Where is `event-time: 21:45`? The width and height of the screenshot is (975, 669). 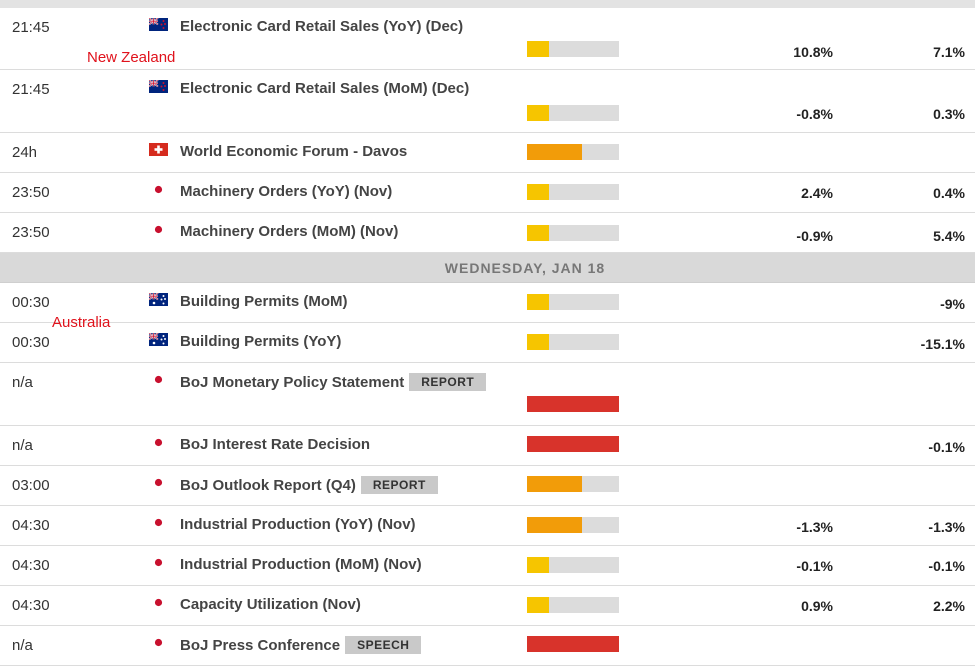 event-time: 21:45 is located at coordinates (31, 27).